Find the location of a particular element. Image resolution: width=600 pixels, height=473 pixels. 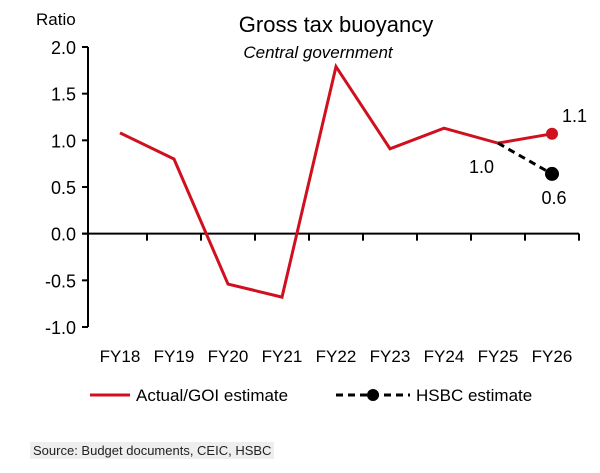

y-tick-label: 2.0 is located at coordinates (63, 48).